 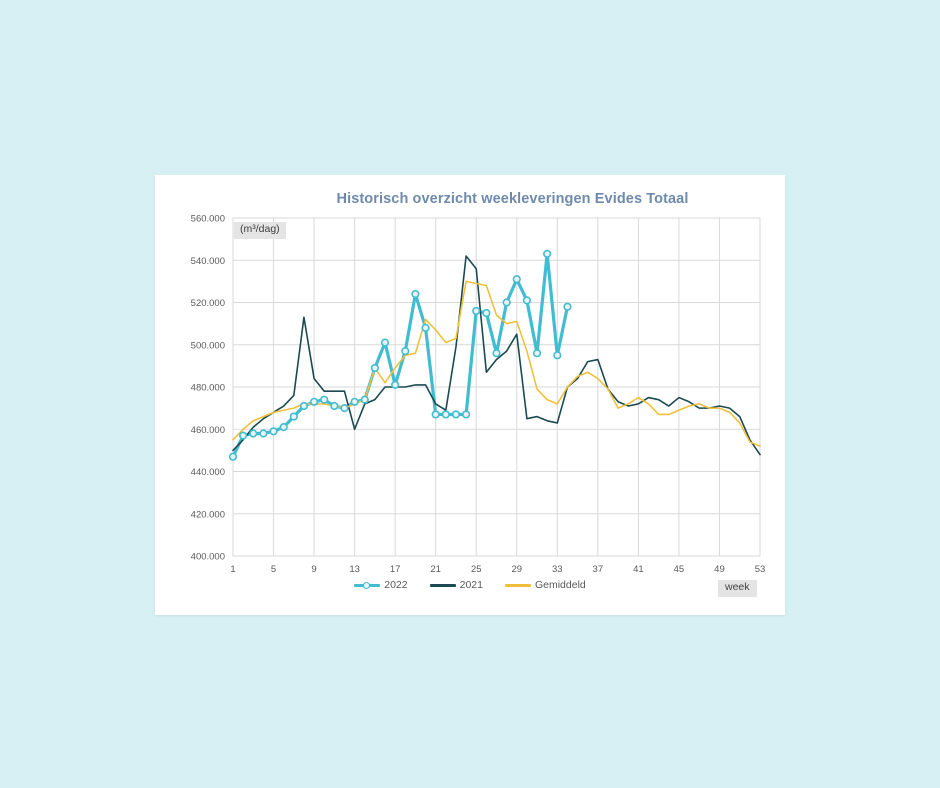 I want to click on y-axis-tick-label: 520.000, so click(x=208, y=303).